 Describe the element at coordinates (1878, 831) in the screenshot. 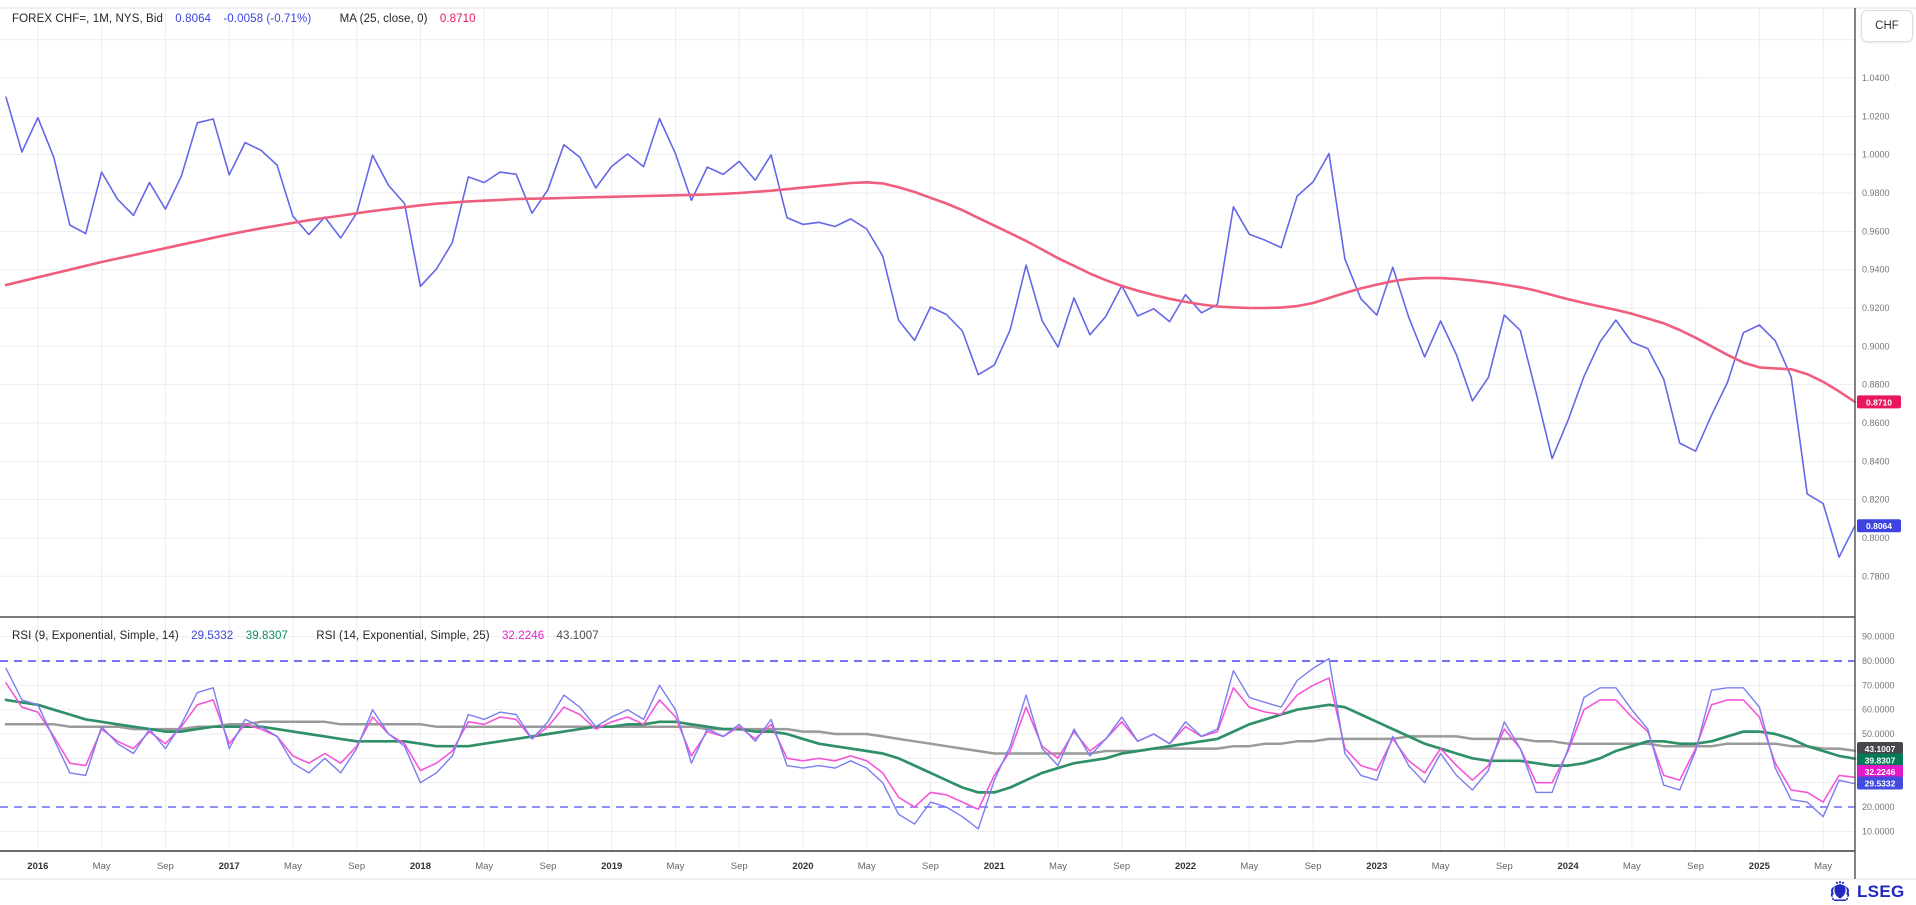

I see `rsi-tick-label: 10.0000` at that location.